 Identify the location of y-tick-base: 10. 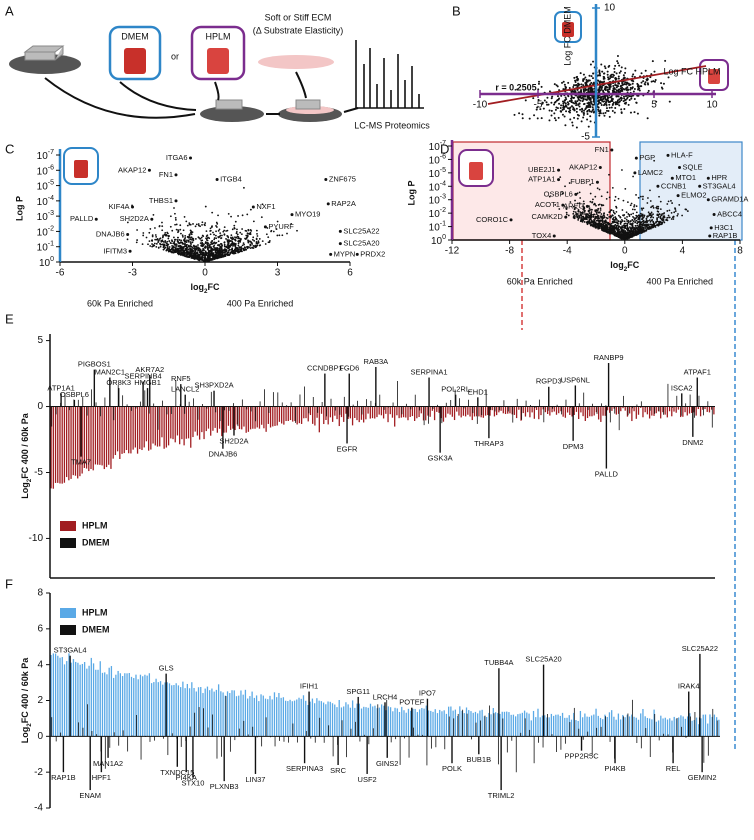
(43, 247).